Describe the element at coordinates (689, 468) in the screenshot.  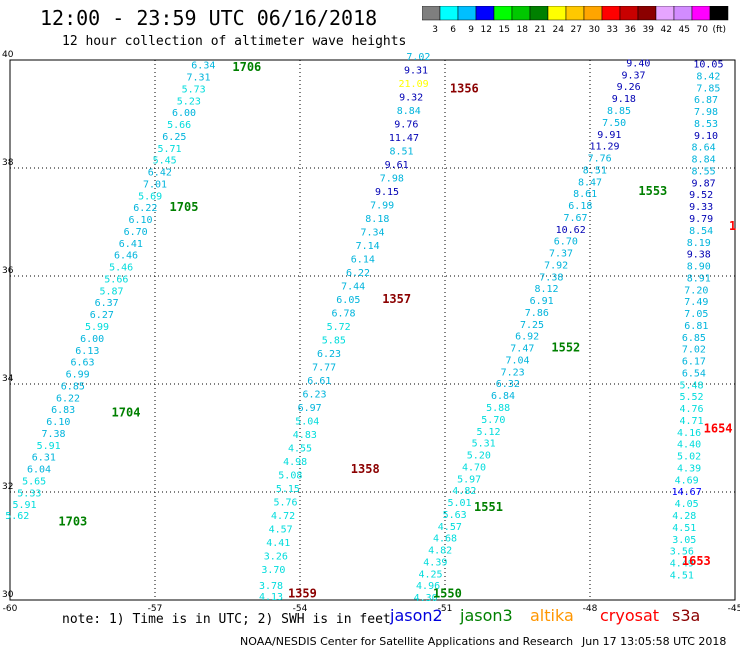
I see `wave-height-point: 4.39` at that location.